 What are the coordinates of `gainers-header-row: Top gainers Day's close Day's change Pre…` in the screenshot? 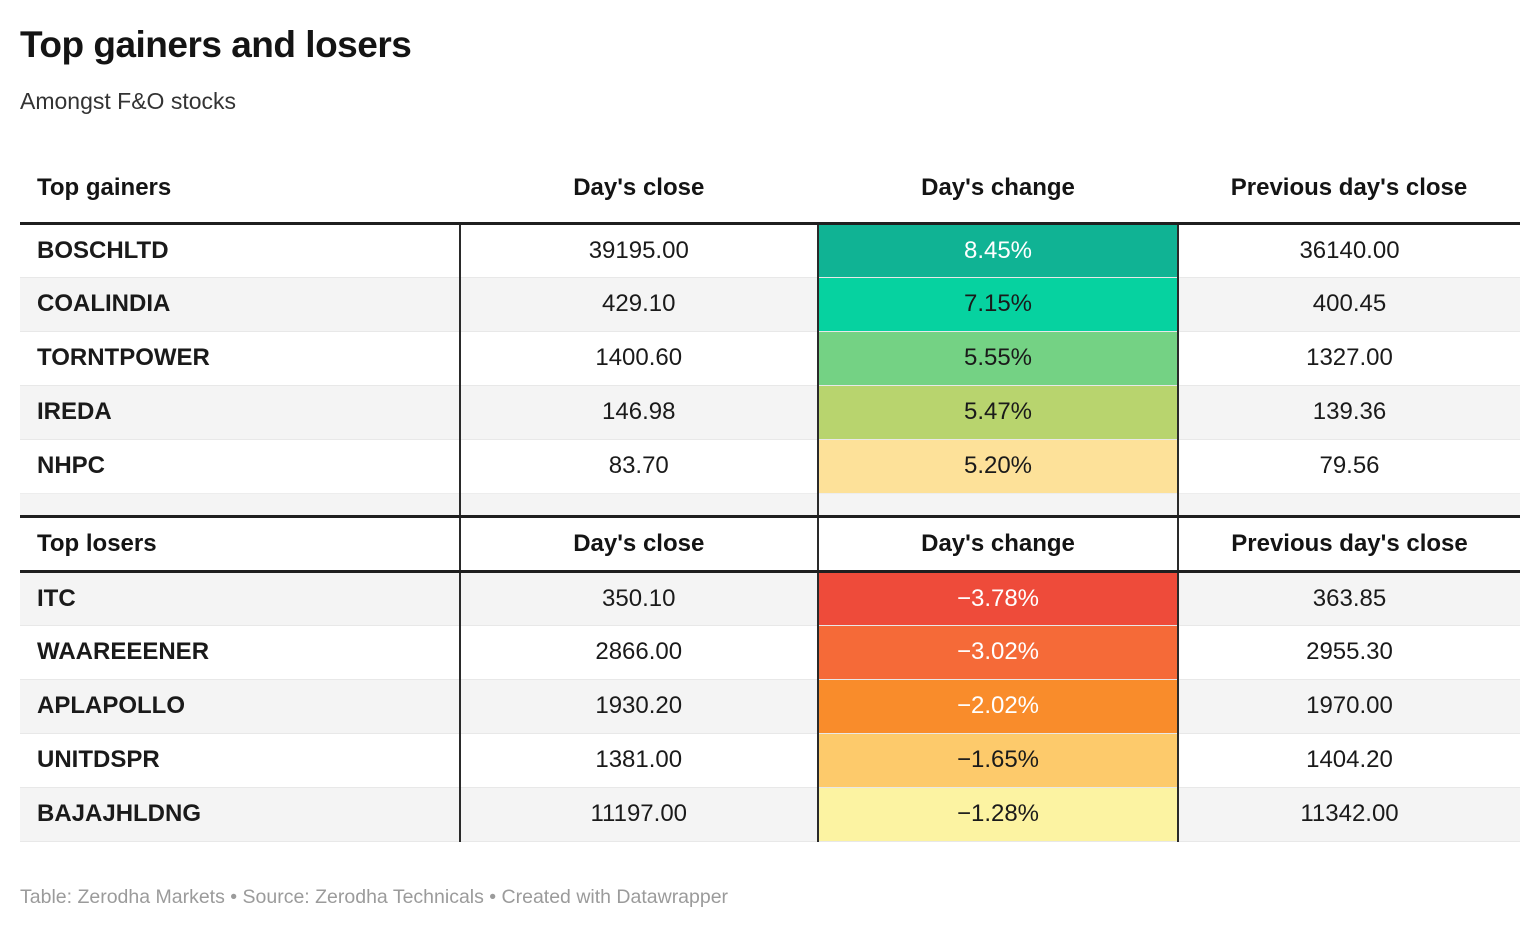 It's located at (770, 190).